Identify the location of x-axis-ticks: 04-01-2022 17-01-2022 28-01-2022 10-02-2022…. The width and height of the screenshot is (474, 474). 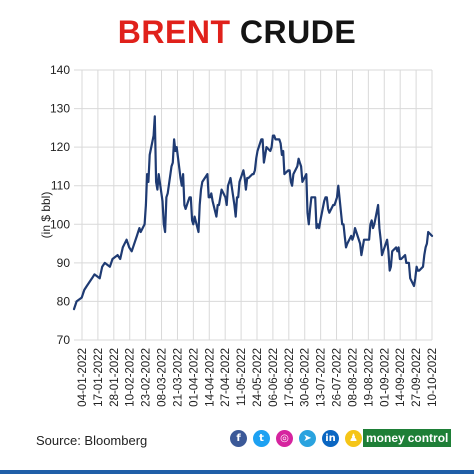
(258, 377).